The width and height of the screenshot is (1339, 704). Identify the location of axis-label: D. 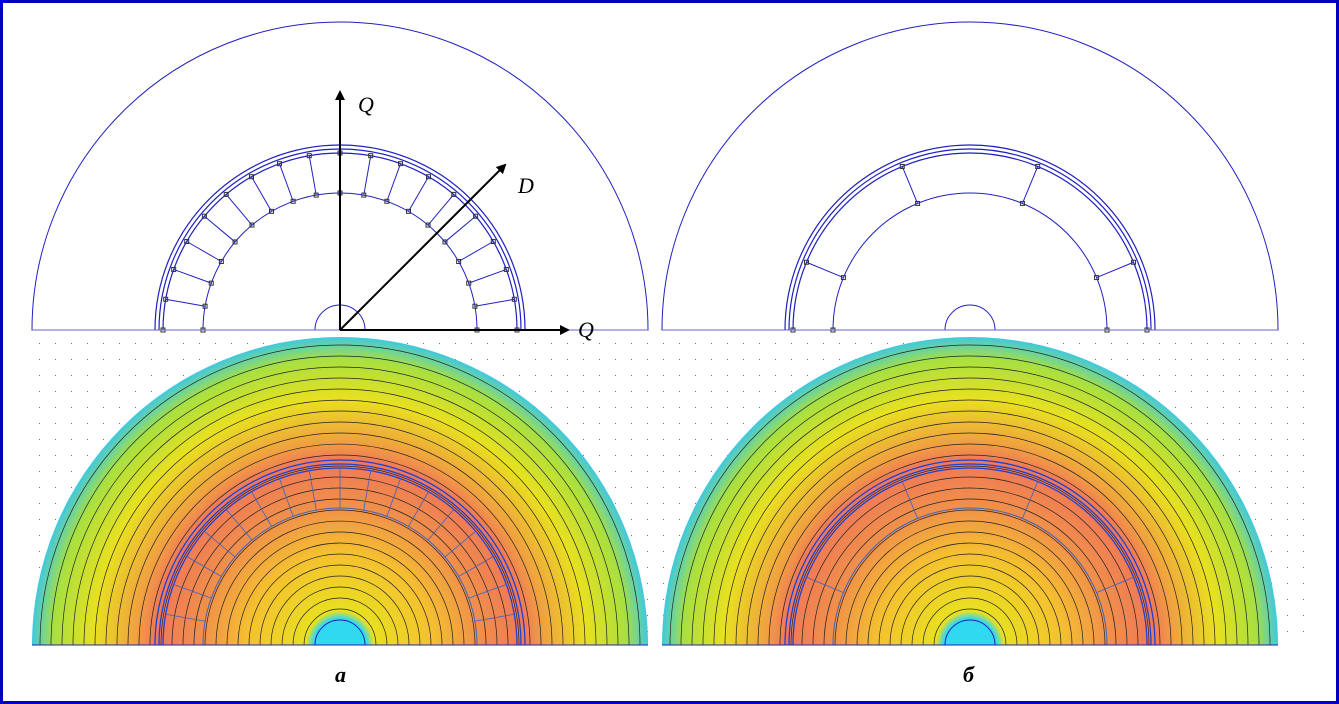
(525, 185).